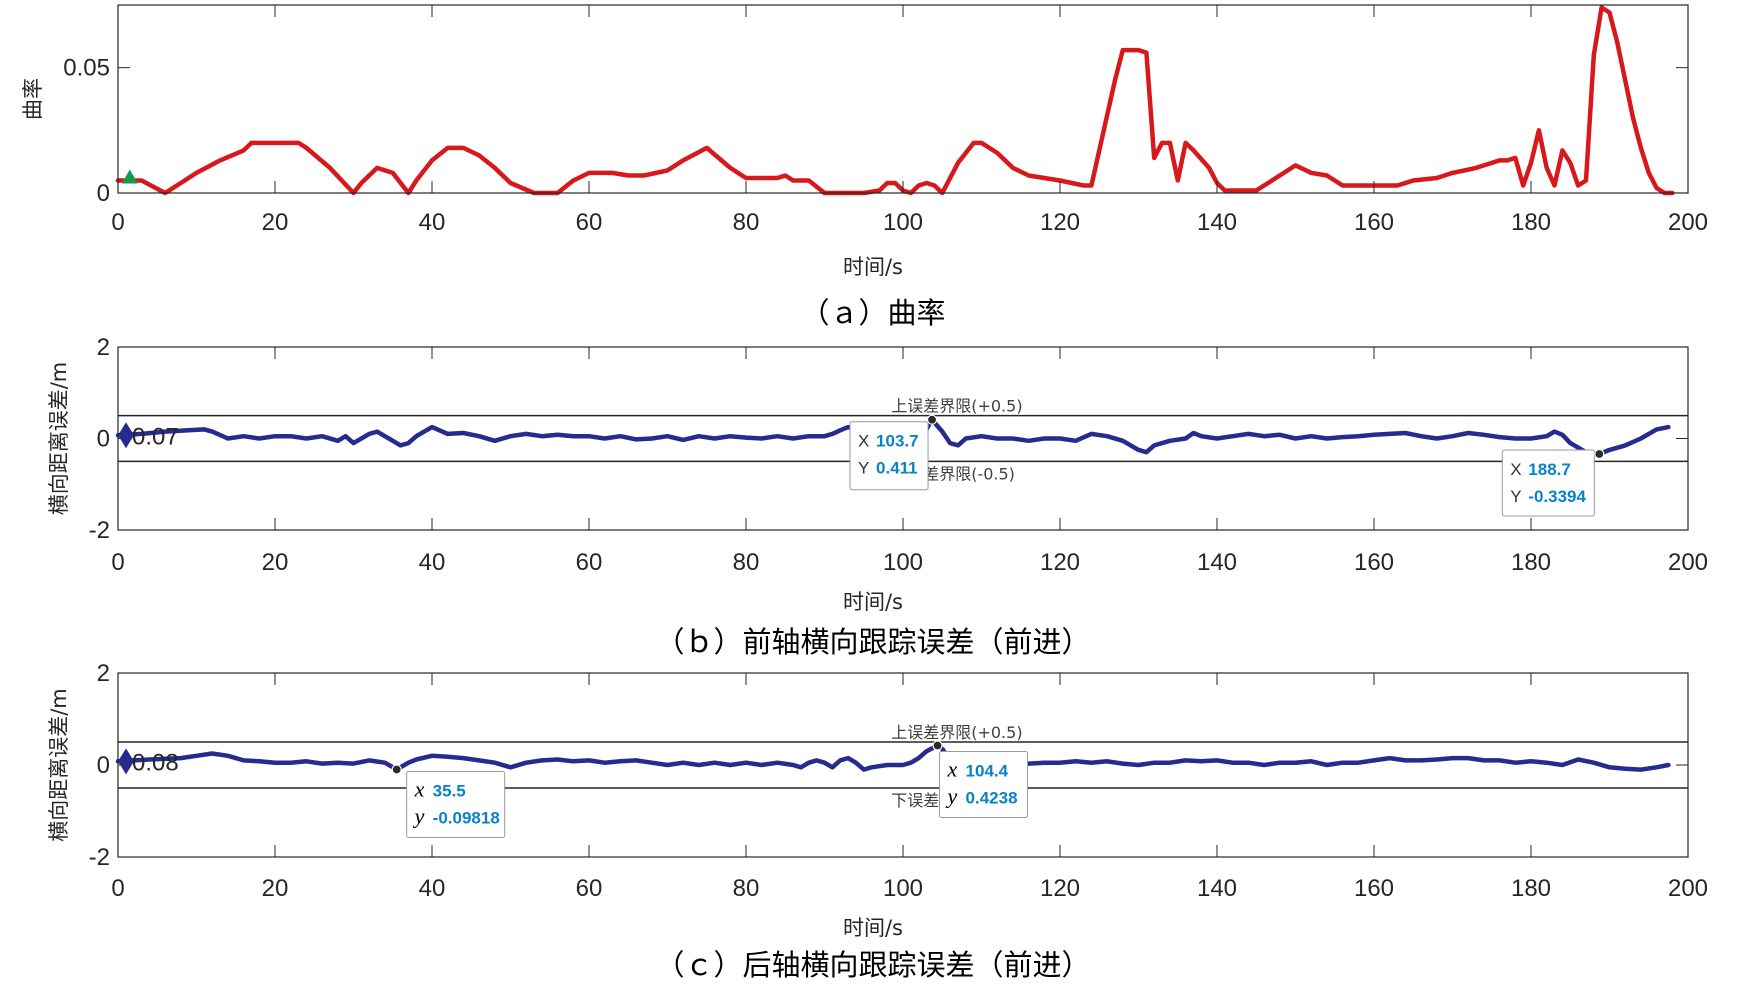  Describe the element at coordinates (1549, 469) in the screenshot. I see `datatip-x-value: 188.7` at that location.